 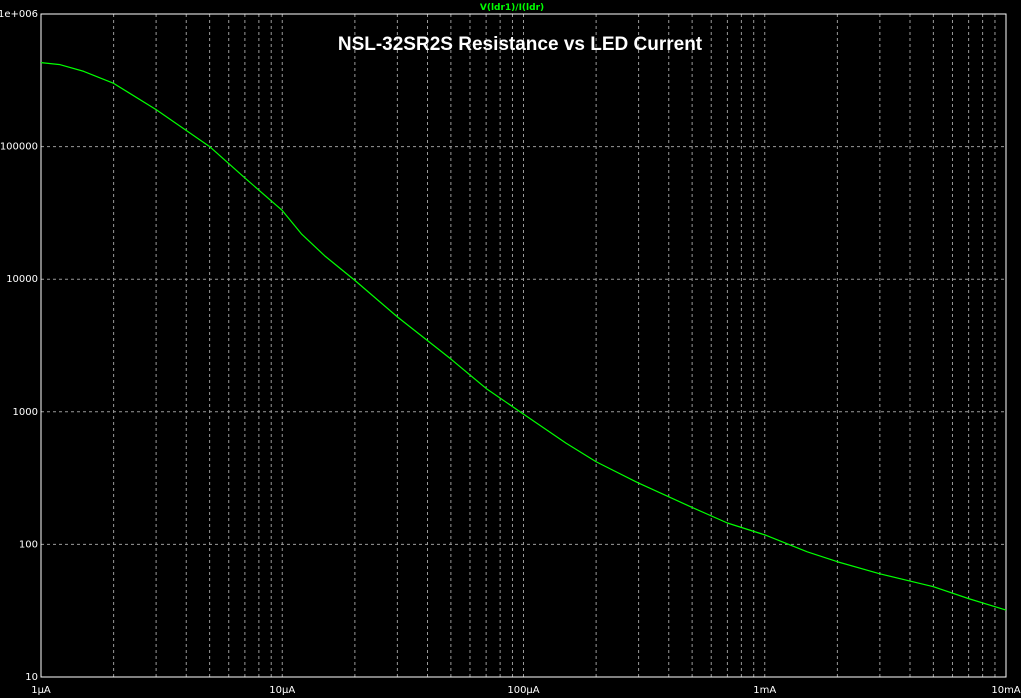 I want to click on y-tick-label: 1000, so click(x=25, y=412).